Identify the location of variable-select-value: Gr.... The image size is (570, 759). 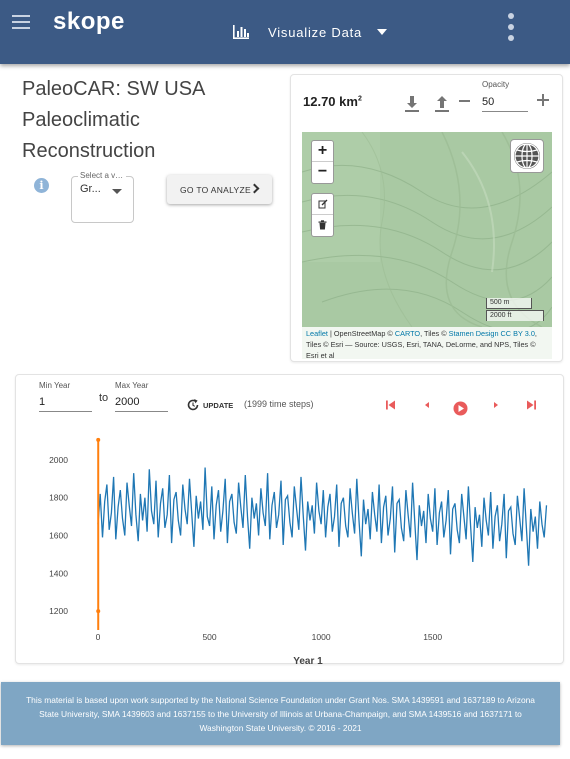
(90, 189).